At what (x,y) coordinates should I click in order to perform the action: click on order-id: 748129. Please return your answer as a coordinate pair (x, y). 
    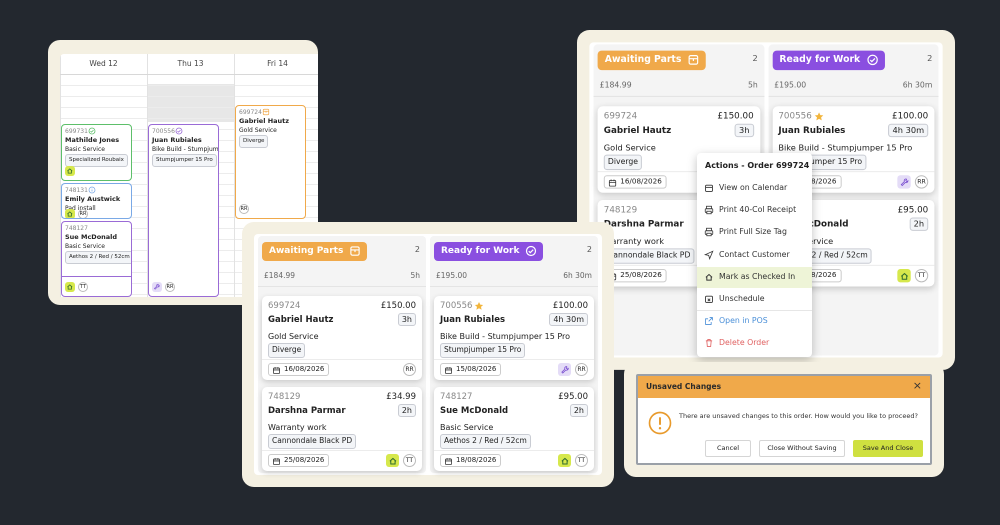
    Looking at the image, I should click on (284, 397).